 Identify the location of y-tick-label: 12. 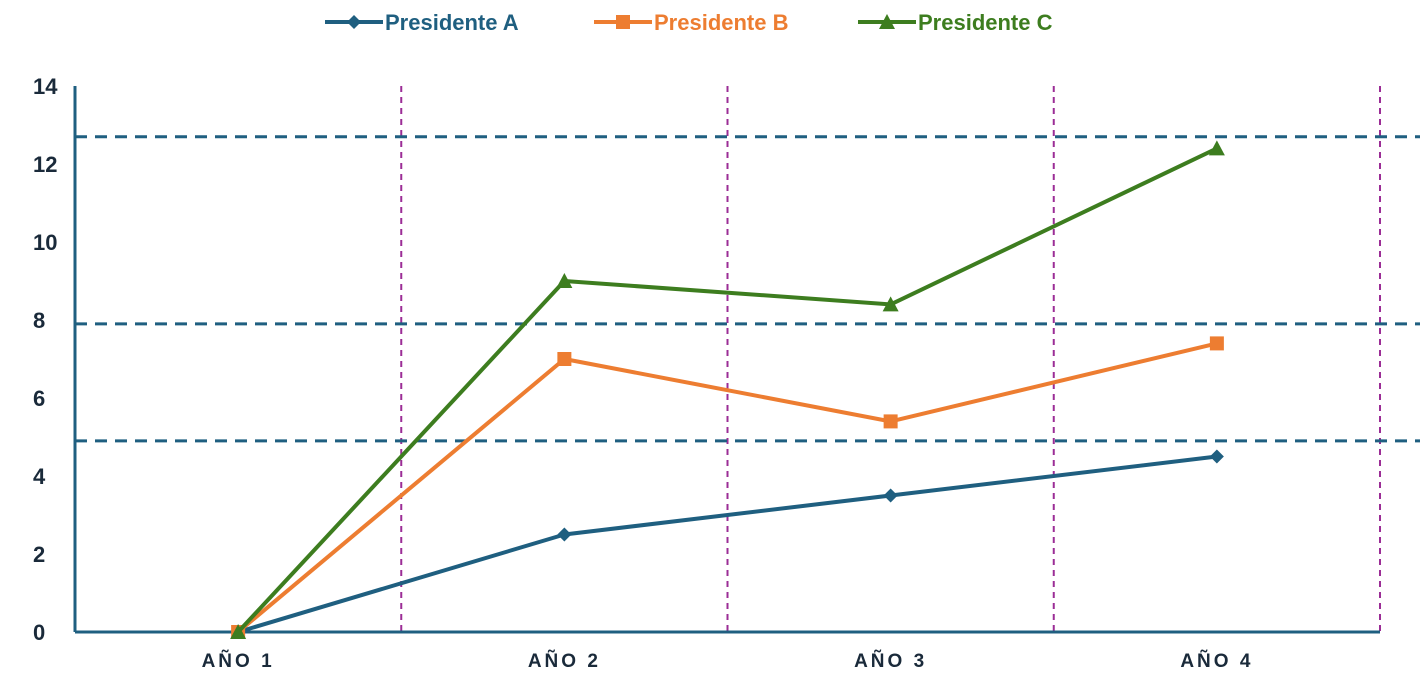
(45, 164).